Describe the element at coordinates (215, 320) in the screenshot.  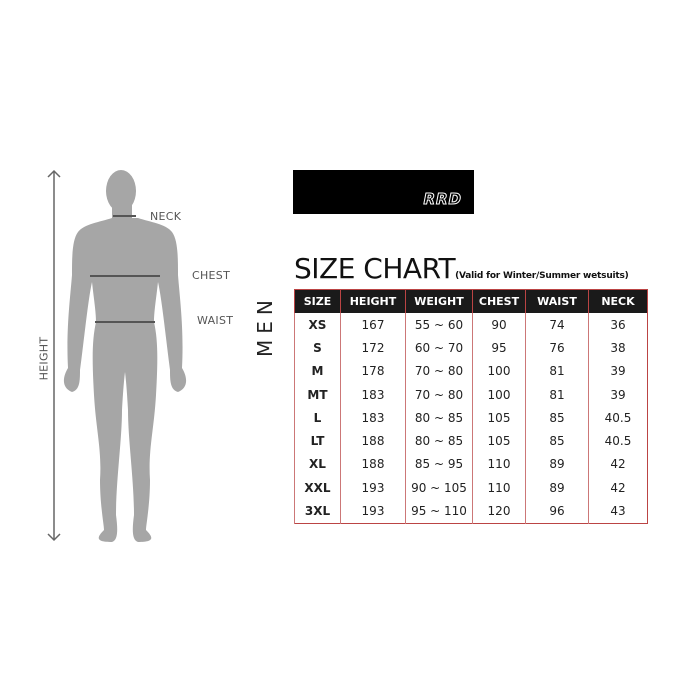
I see `waist-label: WAIST` at that location.